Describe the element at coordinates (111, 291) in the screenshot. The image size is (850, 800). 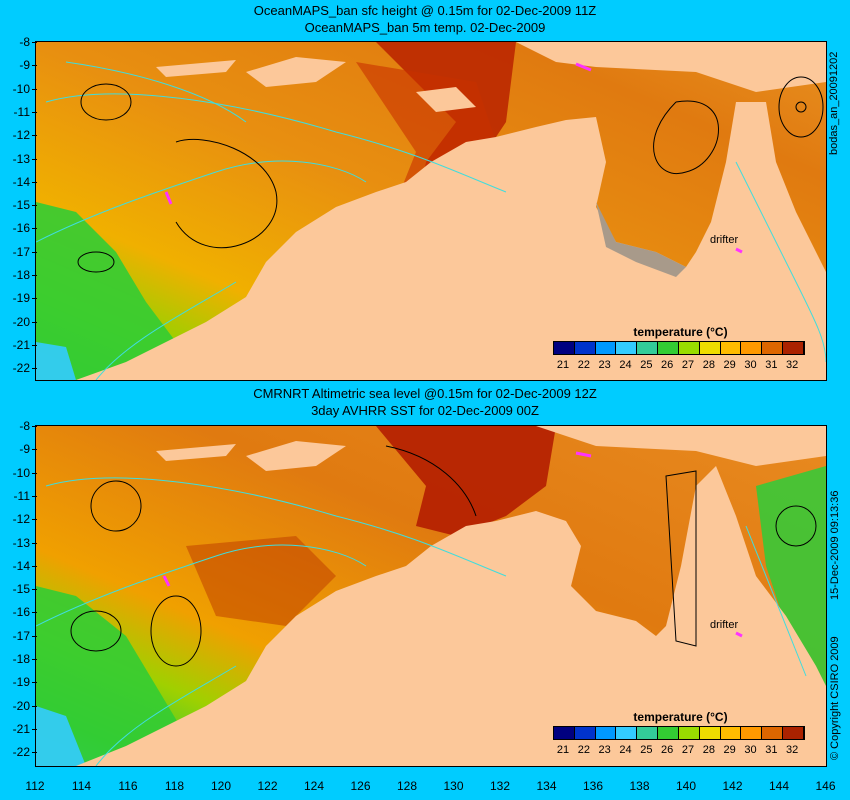
I see `top-cool-sw` at that location.